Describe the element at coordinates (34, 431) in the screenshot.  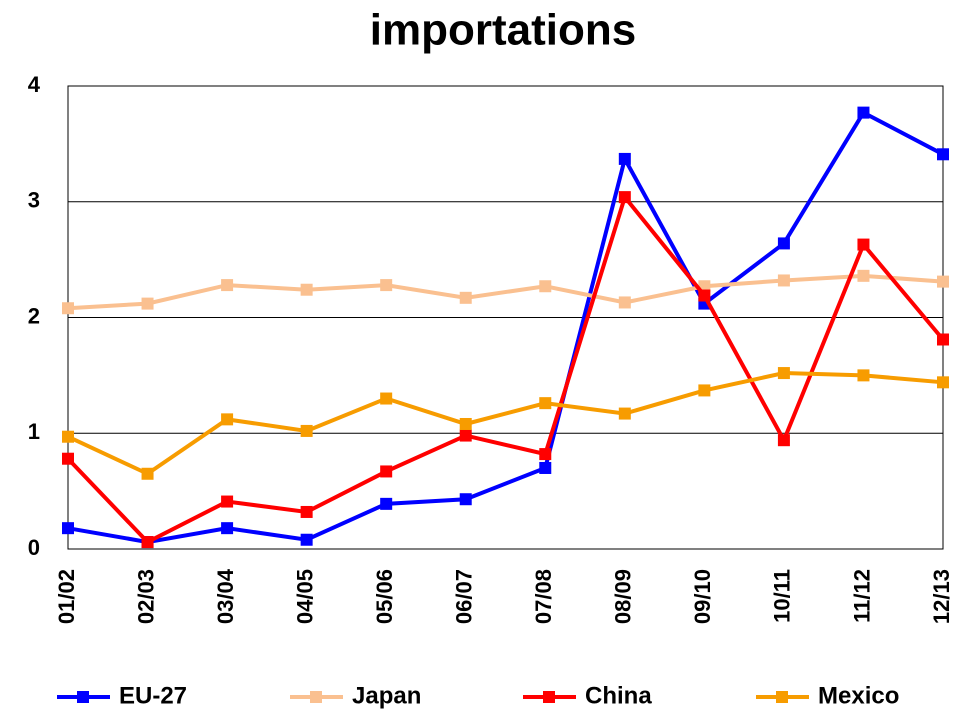
I see `y-tick-label: 1` at that location.